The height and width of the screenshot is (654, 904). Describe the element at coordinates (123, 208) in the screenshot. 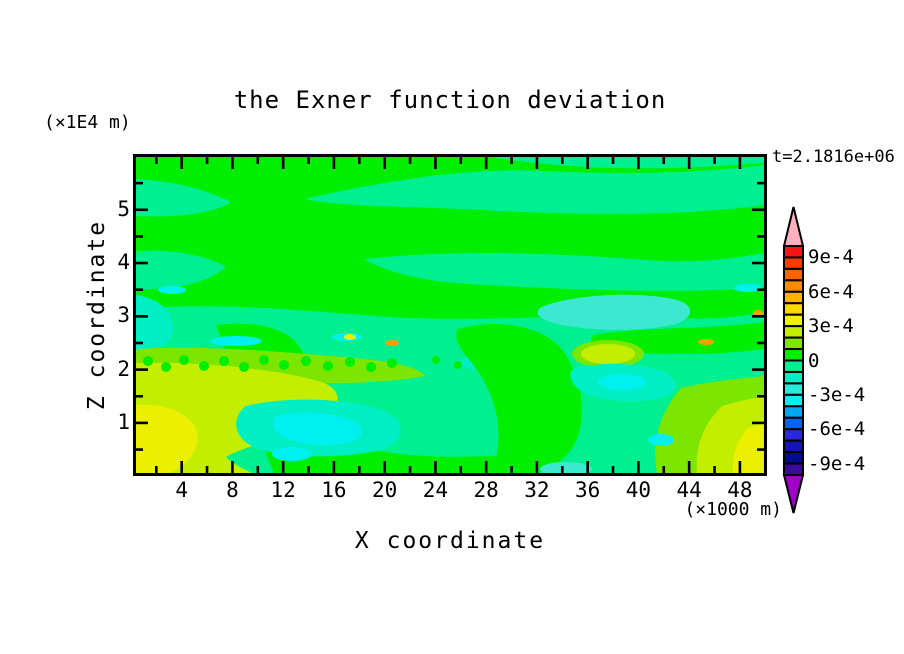

I see `y-tick-label: 5` at that location.